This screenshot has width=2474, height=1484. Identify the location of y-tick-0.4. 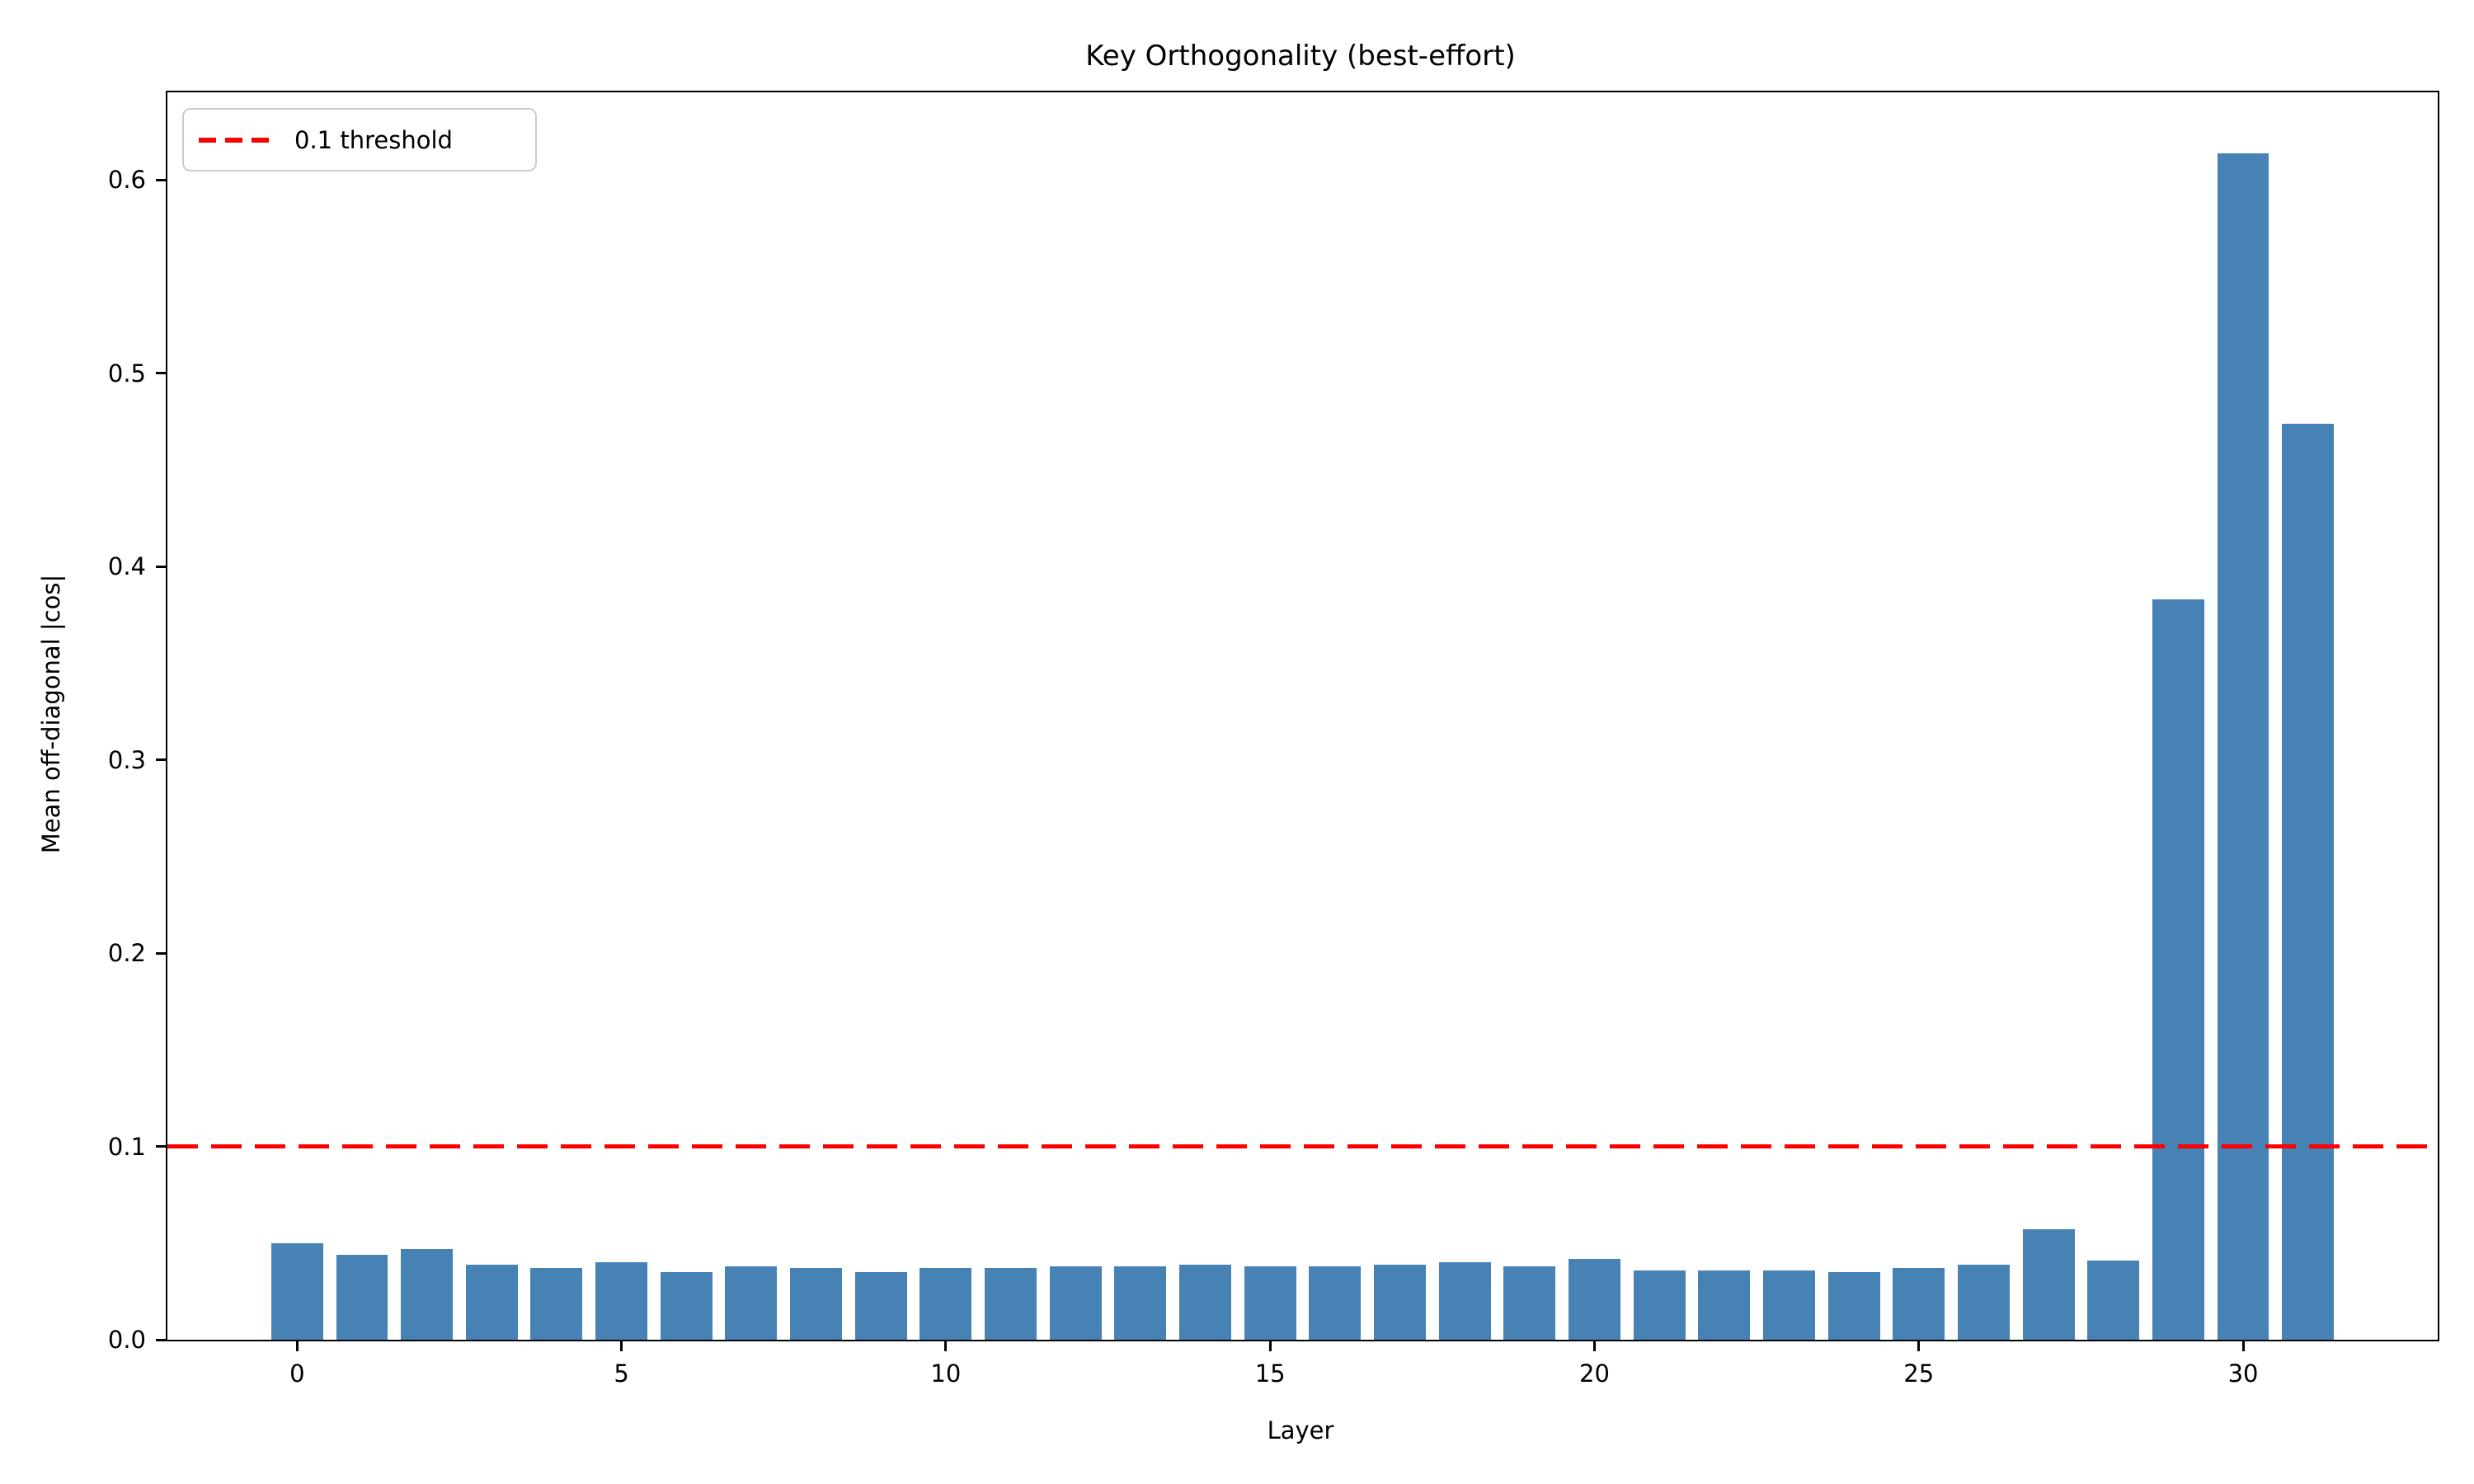
(161, 566).